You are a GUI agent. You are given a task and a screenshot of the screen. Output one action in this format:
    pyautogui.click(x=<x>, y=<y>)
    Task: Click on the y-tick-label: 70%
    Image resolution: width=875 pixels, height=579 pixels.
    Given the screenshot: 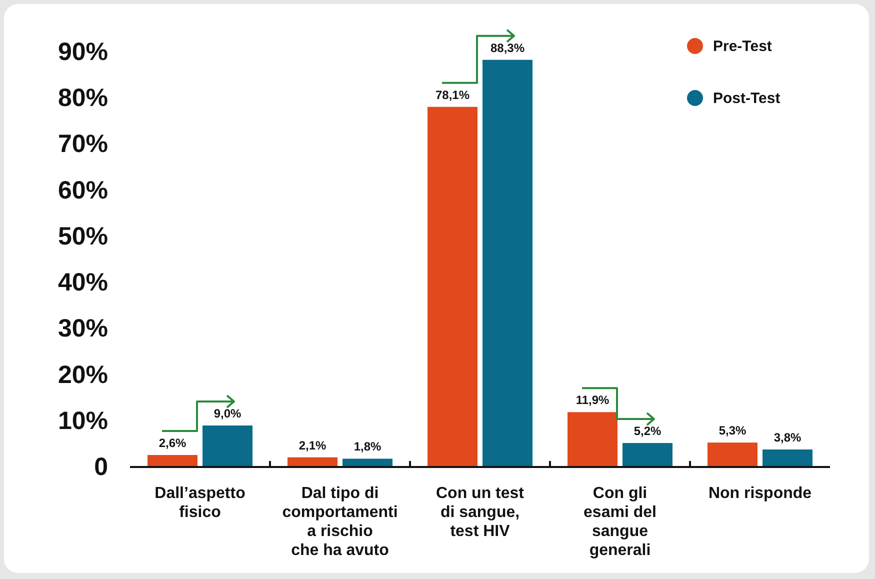 What is the action you would take?
    pyautogui.click(x=83, y=144)
    